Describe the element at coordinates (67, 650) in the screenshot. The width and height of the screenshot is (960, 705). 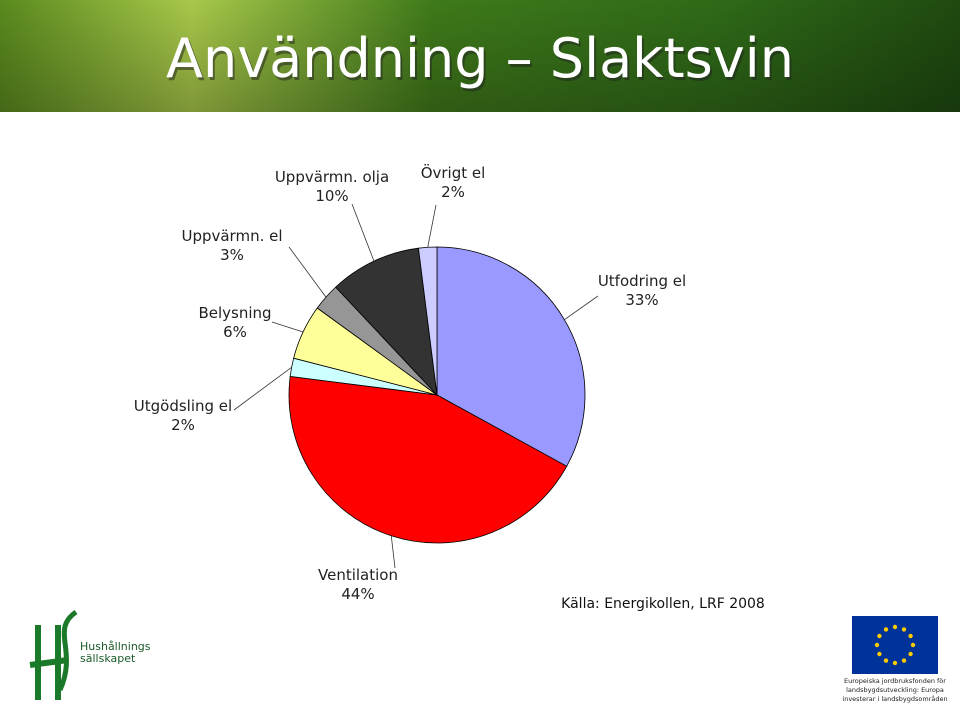
I see `hs-swash` at that location.